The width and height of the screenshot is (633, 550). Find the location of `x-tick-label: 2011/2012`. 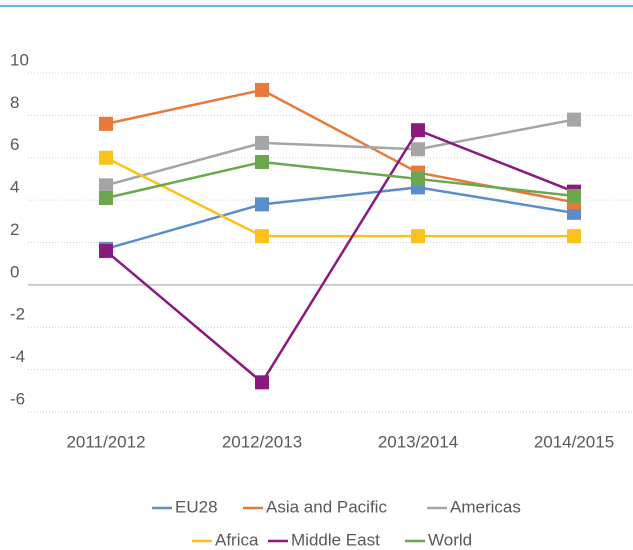

x-tick-label: 2011/2012 is located at coordinates (105, 441).